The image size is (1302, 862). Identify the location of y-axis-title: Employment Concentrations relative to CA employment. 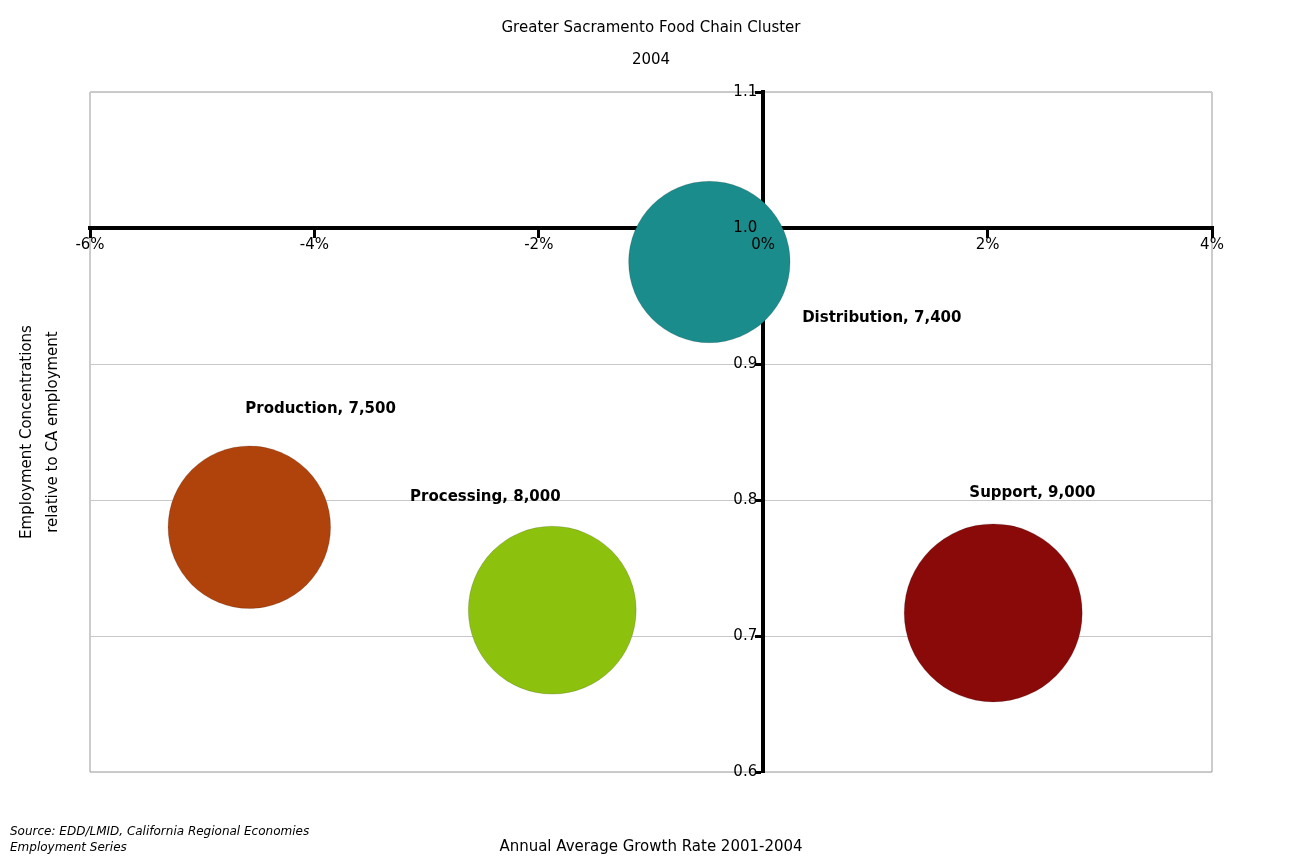
(38, 431).